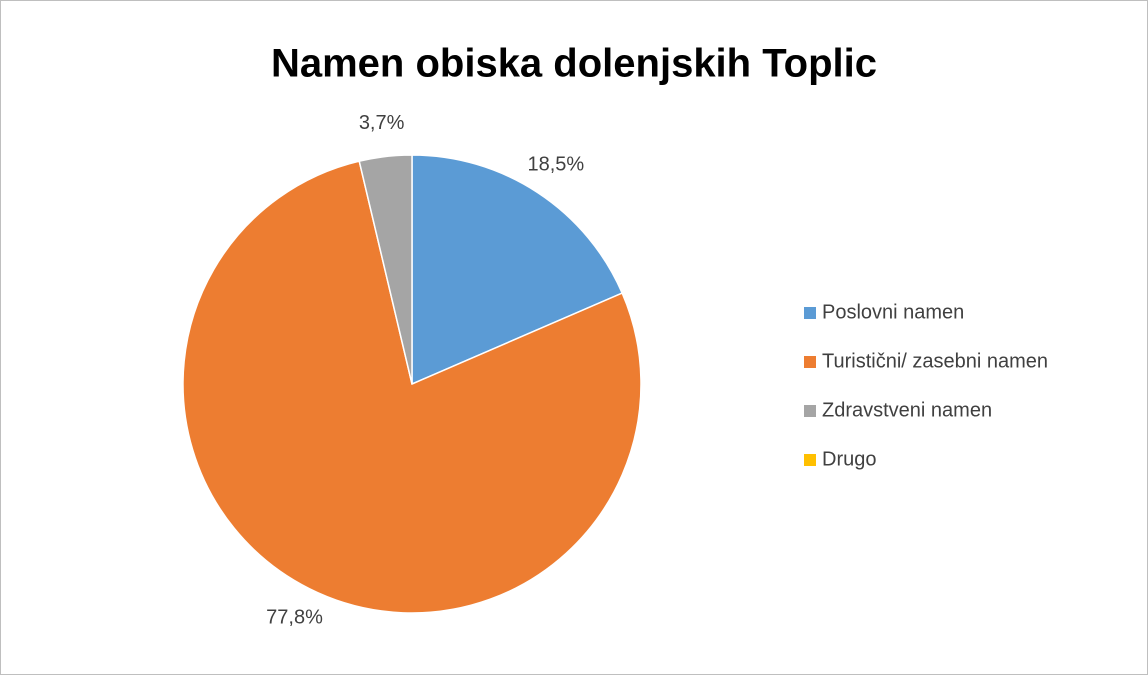 This screenshot has width=1148, height=675. Describe the element at coordinates (382, 123) in the screenshot. I see `data-label: 3,7%` at that location.